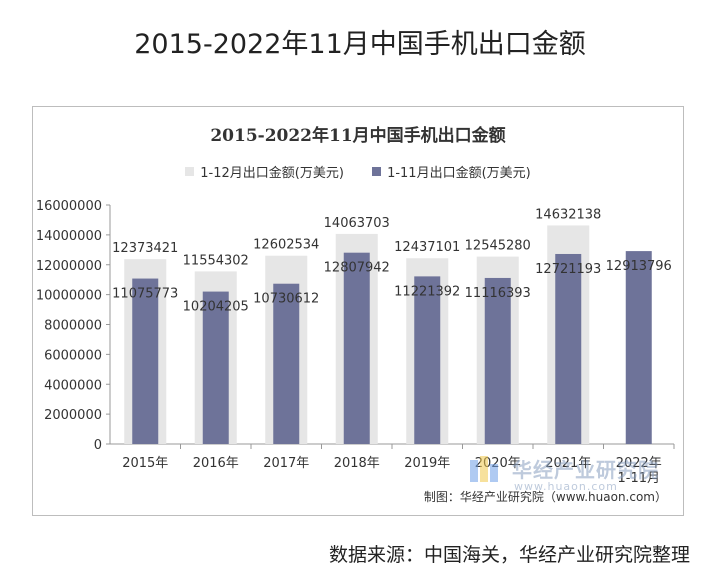 The image size is (720, 585). What do you see at coordinates (145, 294) in the screenshot?
I see `bar-label-jan-nov: 11075773` at bounding box center [145, 294].